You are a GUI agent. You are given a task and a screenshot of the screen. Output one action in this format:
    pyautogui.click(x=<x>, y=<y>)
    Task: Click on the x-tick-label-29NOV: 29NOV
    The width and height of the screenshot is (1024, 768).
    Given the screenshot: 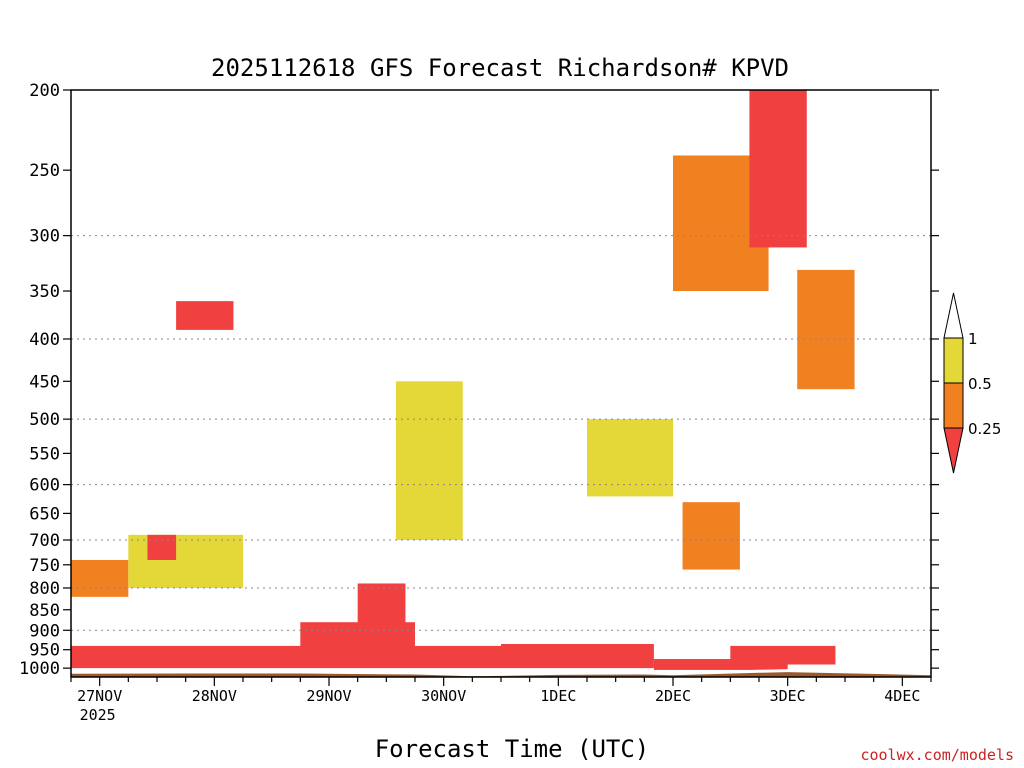 What is the action you would take?
    pyautogui.click(x=328, y=696)
    